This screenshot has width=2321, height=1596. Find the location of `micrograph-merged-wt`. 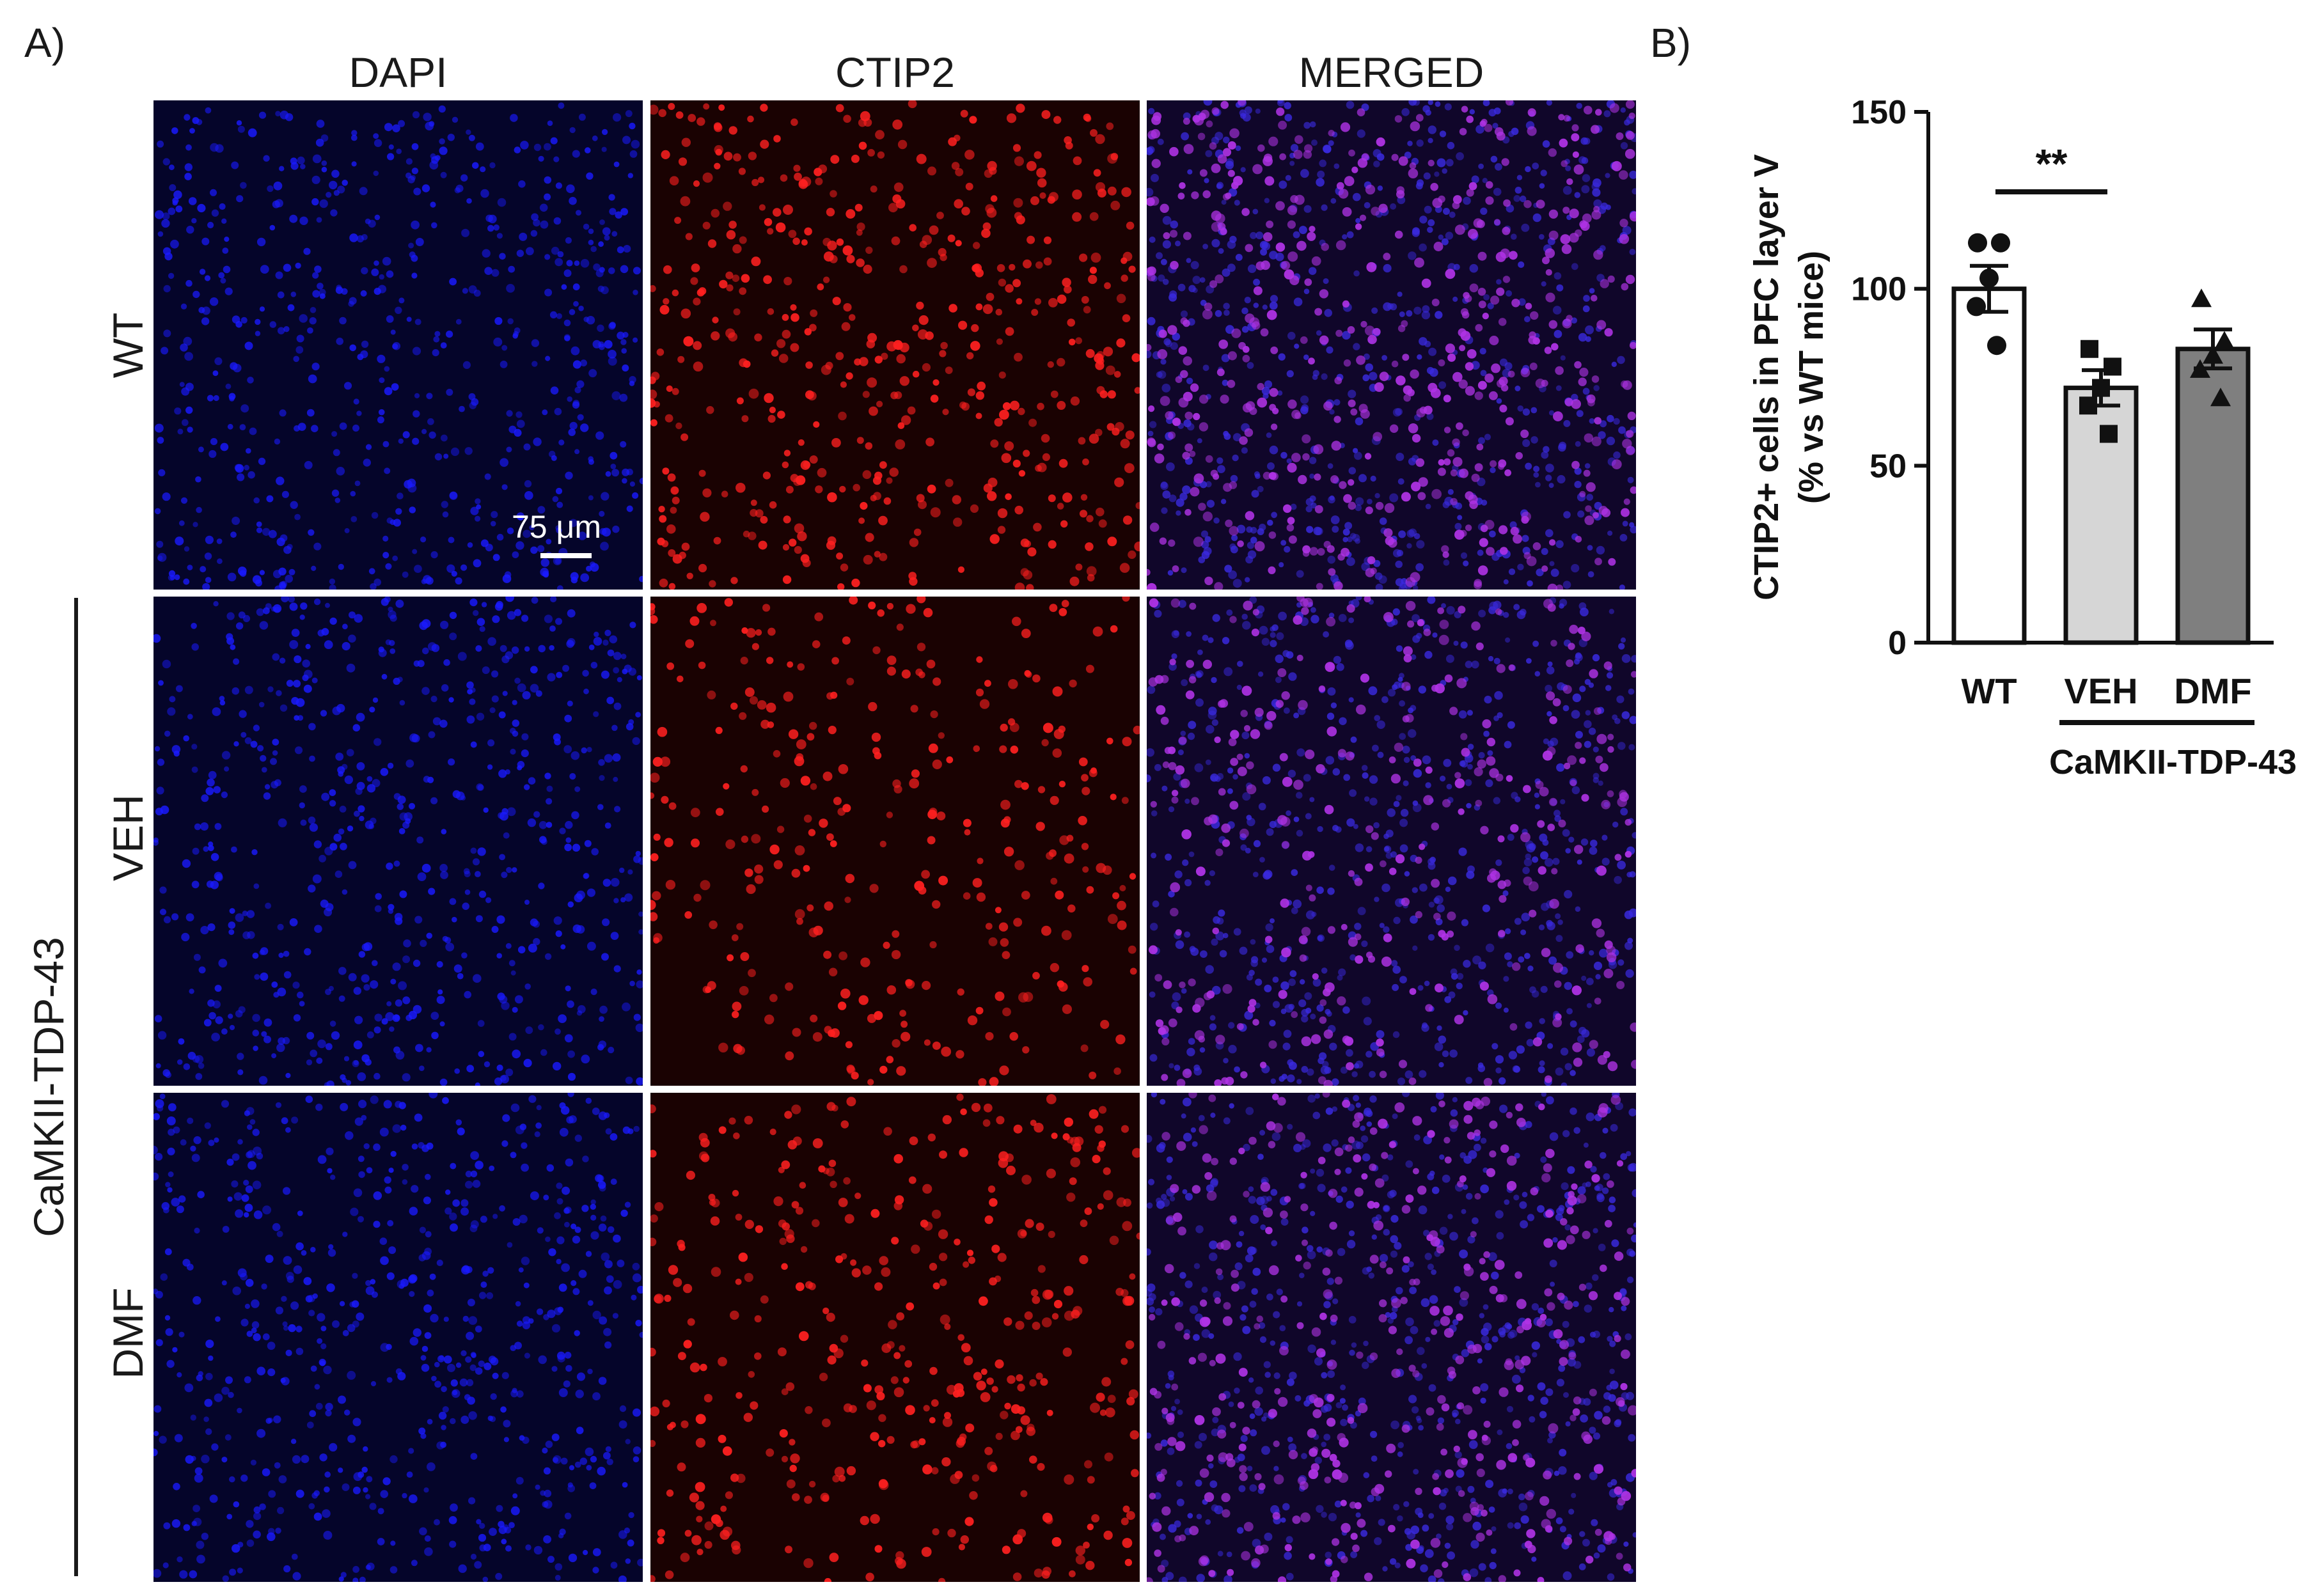

micrograph-merged-wt is located at coordinates (1391, 345).